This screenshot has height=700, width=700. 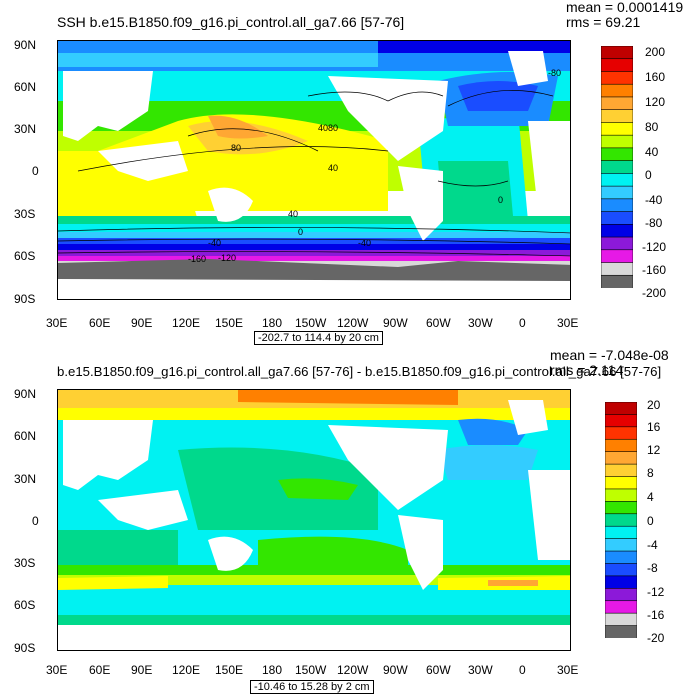 What do you see at coordinates (652, 152) in the screenshot?
I see `panel1-colorbar-label: 40` at bounding box center [652, 152].